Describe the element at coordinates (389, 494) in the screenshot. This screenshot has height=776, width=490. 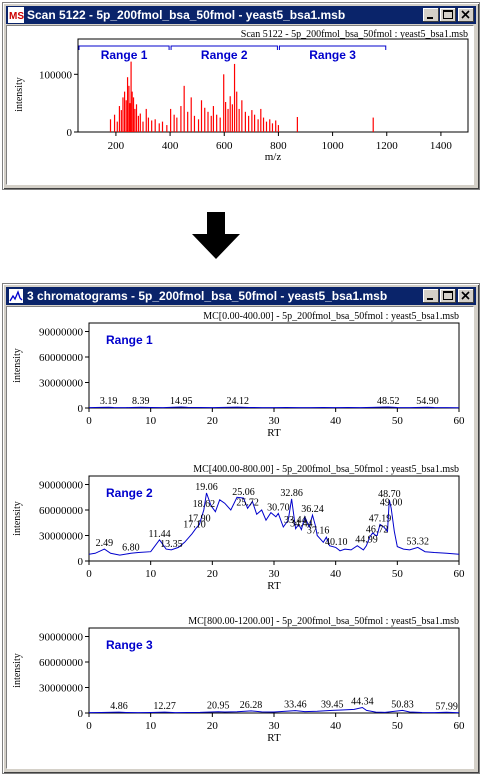
I see `peak-label: 48.70` at that location.